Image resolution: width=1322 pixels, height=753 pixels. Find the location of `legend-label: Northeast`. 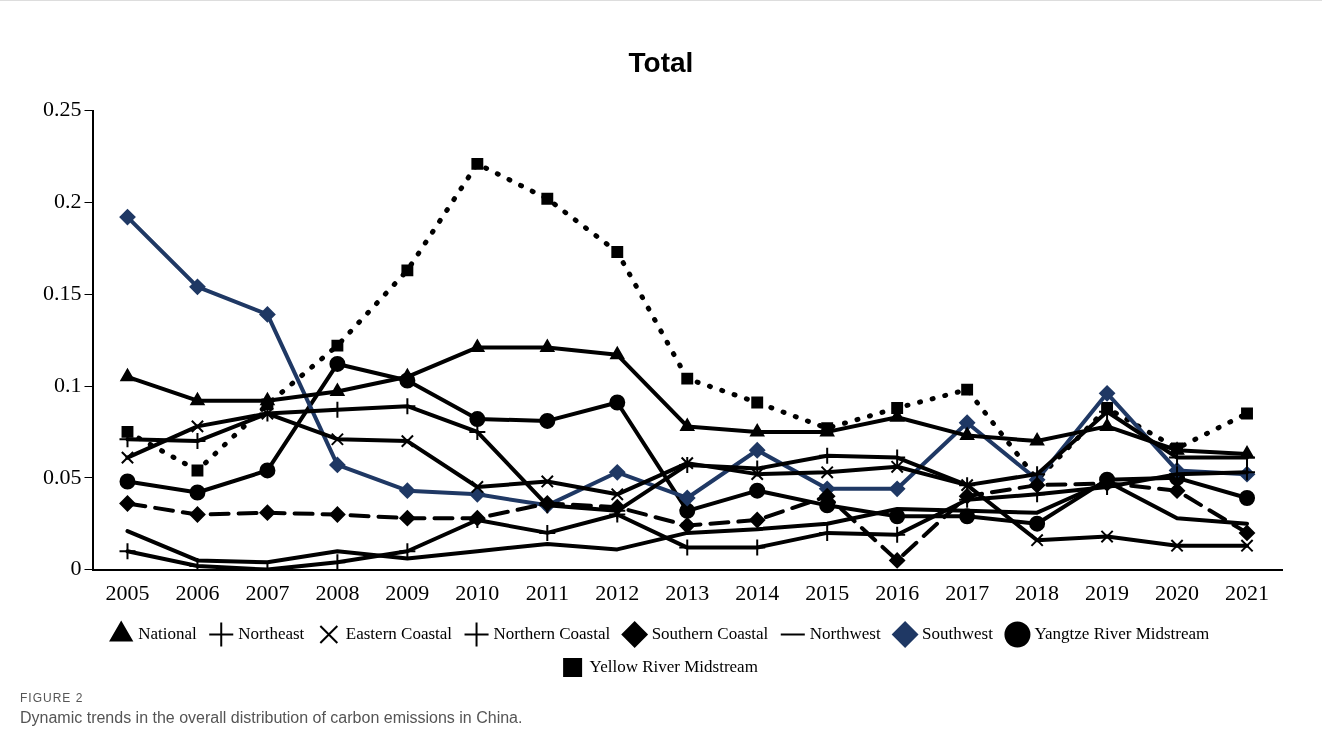

legend-label: Northeast is located at coordinates (271, 633).